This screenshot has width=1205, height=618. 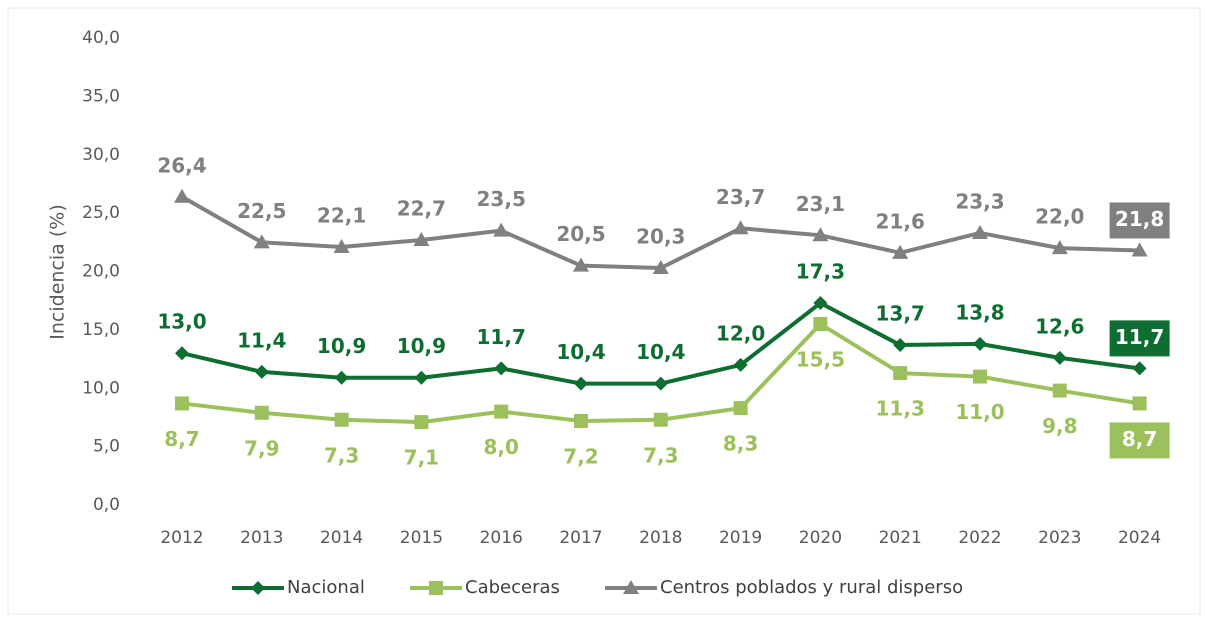 I want to click on data-label: 7,1, so click(x=421, y=458).